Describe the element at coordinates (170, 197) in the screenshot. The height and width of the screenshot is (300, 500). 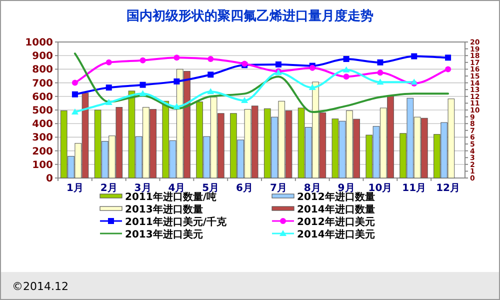
I see `legend-label: 2011年进口数量/吨` at that location.